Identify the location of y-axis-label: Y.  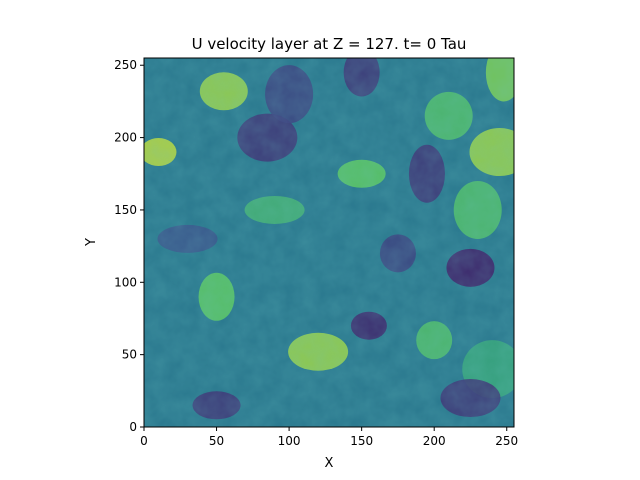
(91, 242).